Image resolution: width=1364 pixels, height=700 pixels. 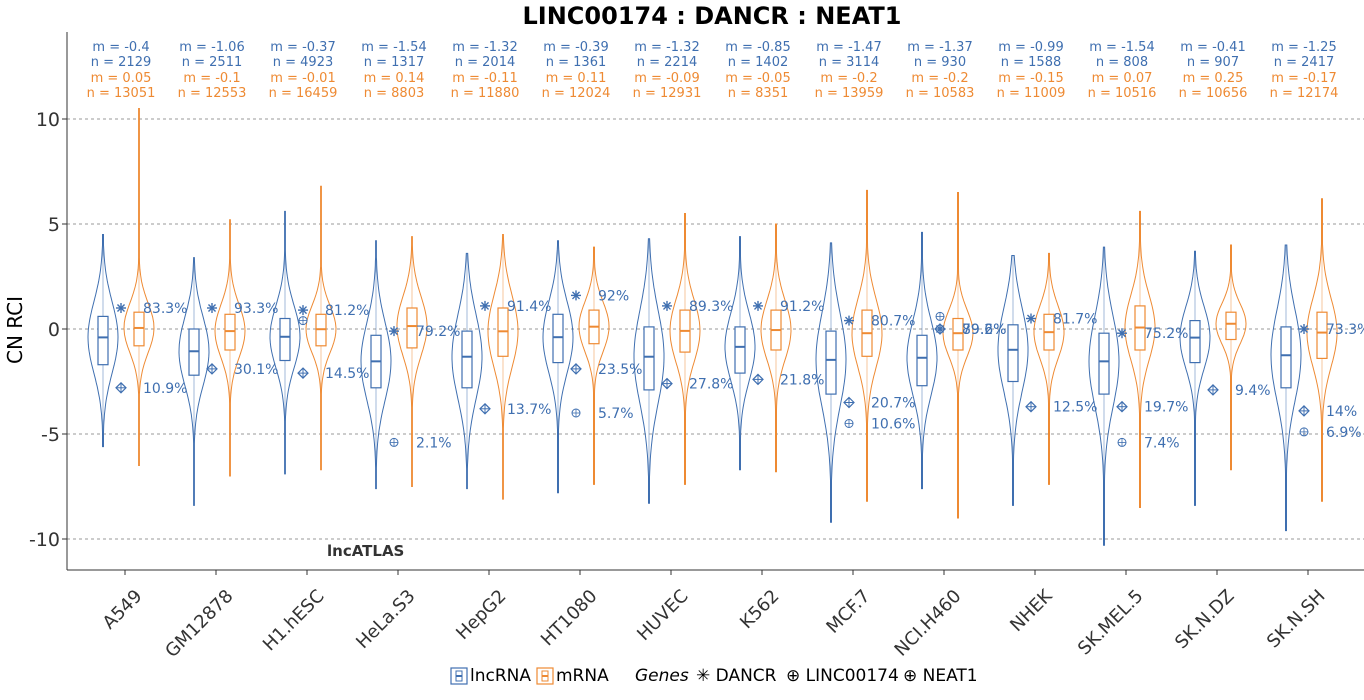 What do you see at coordinates (736, 676) in the screenshot?
I see `legend-gene-label: ✳ DANCR` at bounding box center [736, 676].